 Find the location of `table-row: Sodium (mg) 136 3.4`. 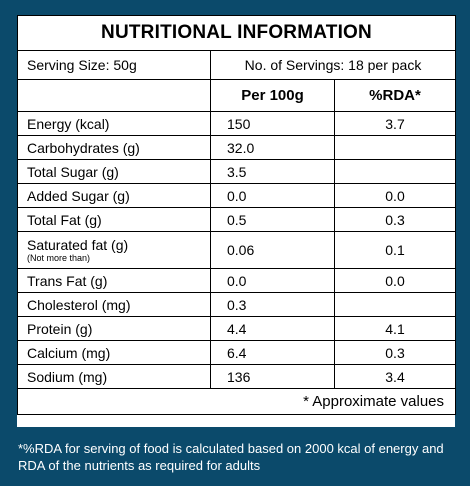

table-row: Sodium (mg) 136 3.4 is located at coordinates (237, 376).